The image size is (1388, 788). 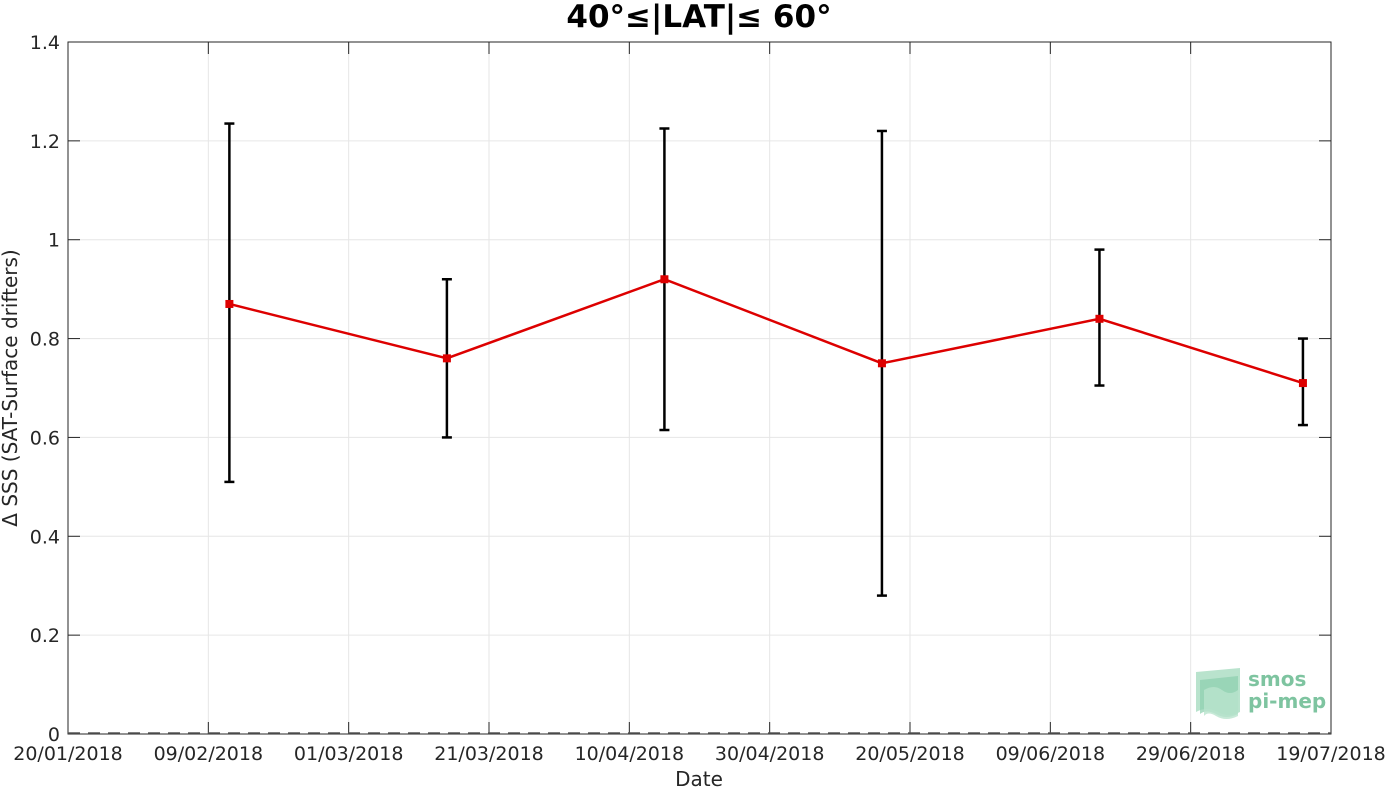 What do you see at coordinates (1287, 701) in the screenshot?
I see `logo-line2: pi-mep` at bounding box center [1287, 701].